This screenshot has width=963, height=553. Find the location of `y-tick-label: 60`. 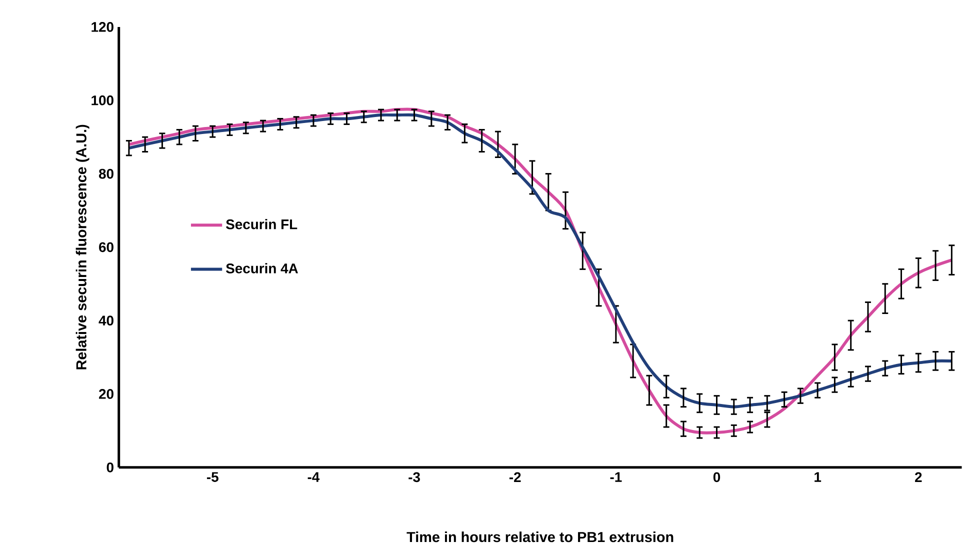

y-tick-label: 60 is located at coordinates (106, 247).